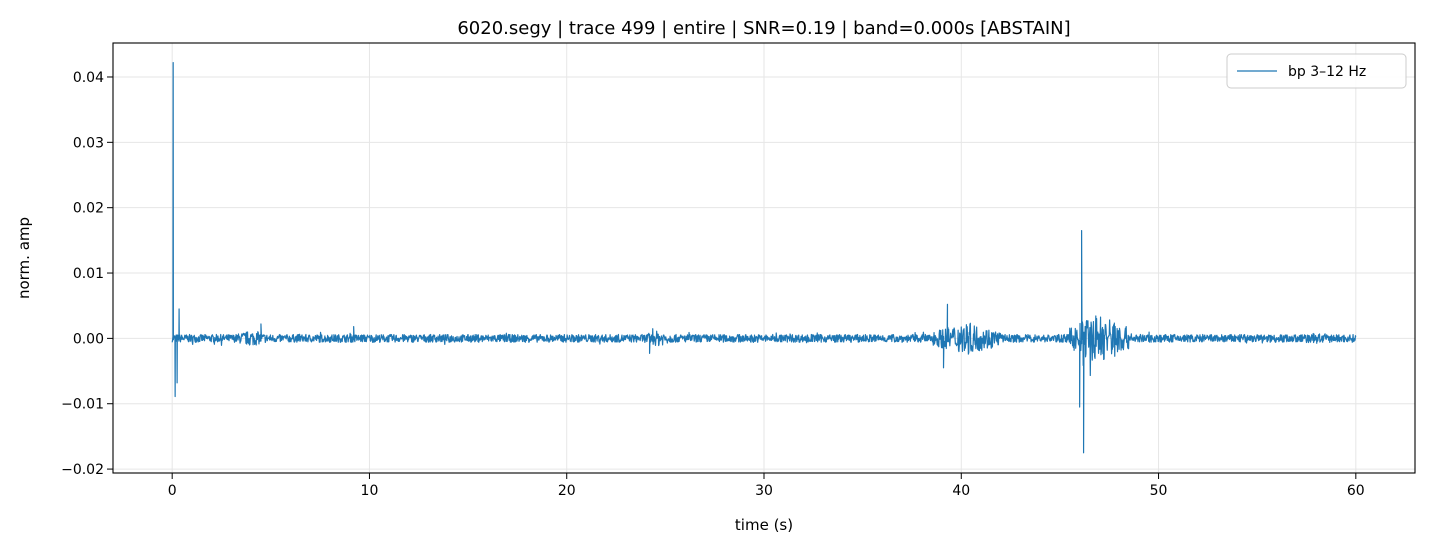 This screenshot has height=548, width=1429. Describe the element at coordinates (1159, 491) in the screenshot. I see `x-tick-label: 50` at that location.